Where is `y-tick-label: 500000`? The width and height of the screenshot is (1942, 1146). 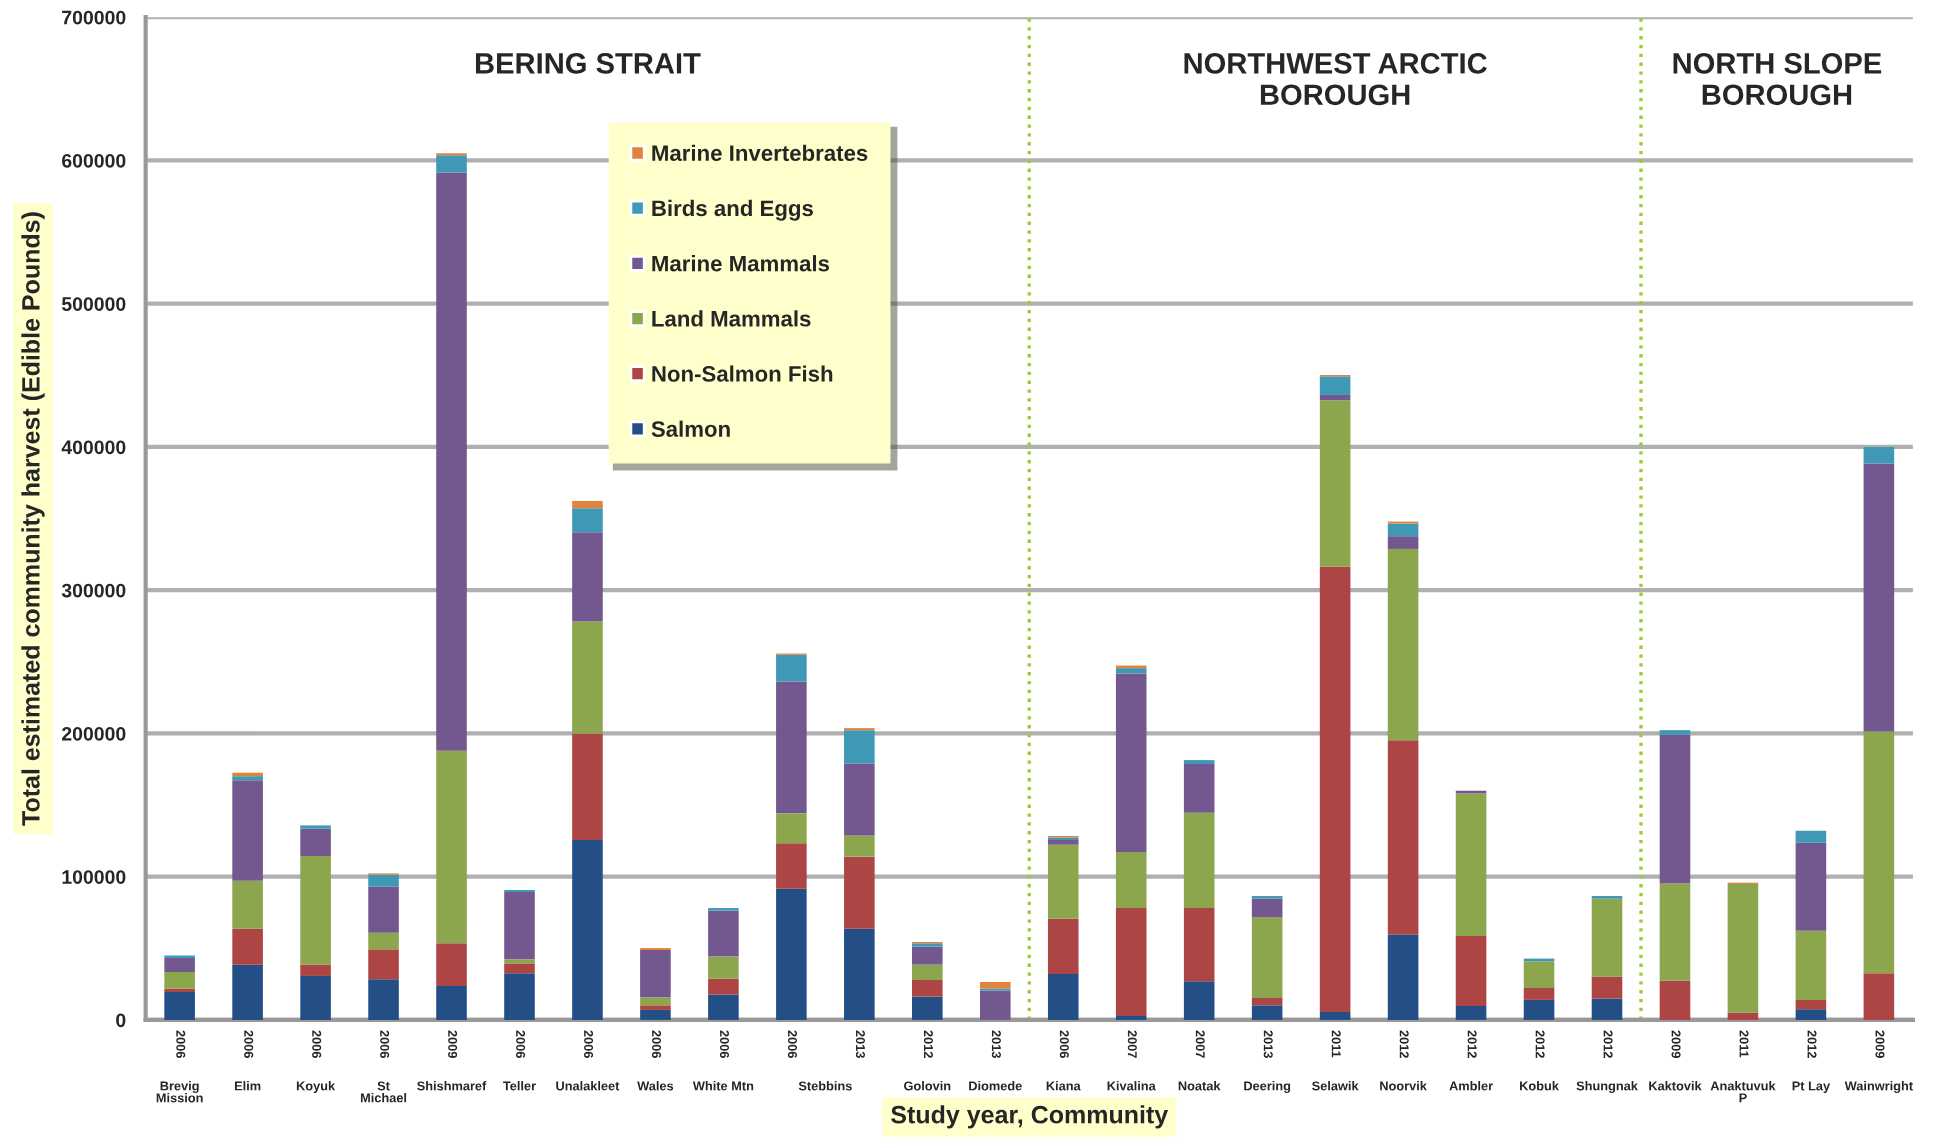
y-tick-label: 500000 is located at coordinates (93, 304).